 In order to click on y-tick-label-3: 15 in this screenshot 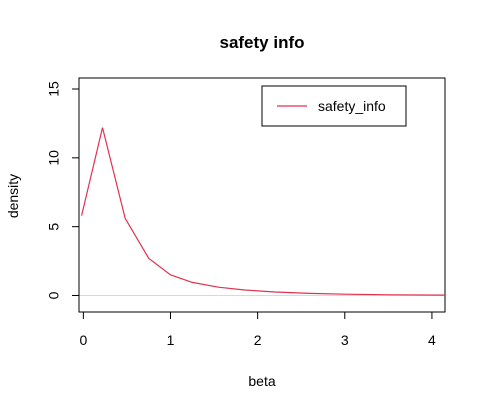, I will do `click(54, 89)`.